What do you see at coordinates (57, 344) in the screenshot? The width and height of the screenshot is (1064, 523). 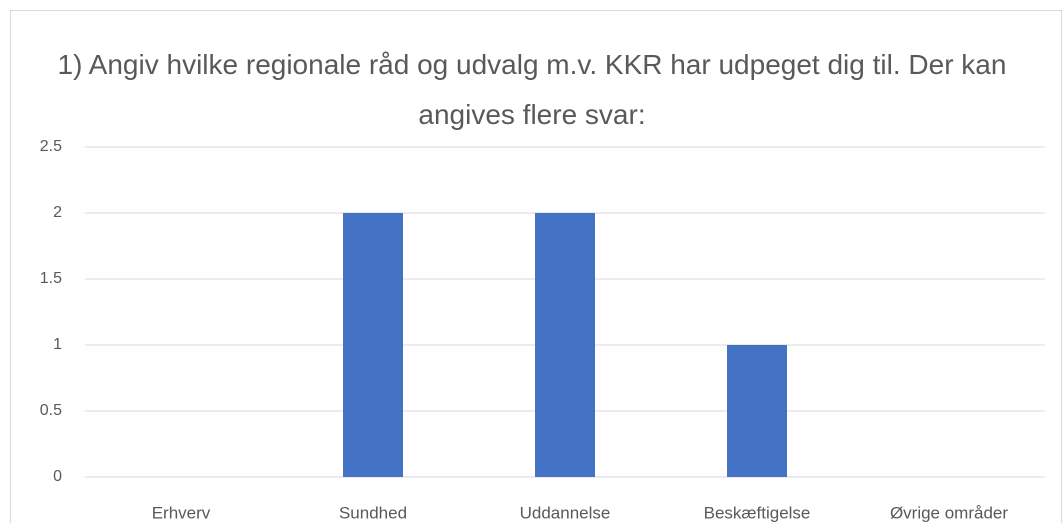 I see `y-tick-label: 1` at bounding box center [57, 344].